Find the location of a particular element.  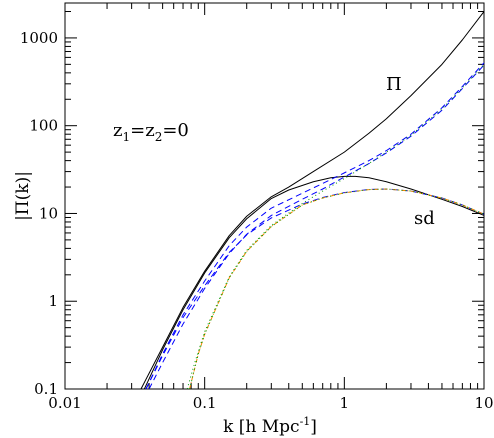

x-tick-label: 0.1 is located at coordinates (205, 403).